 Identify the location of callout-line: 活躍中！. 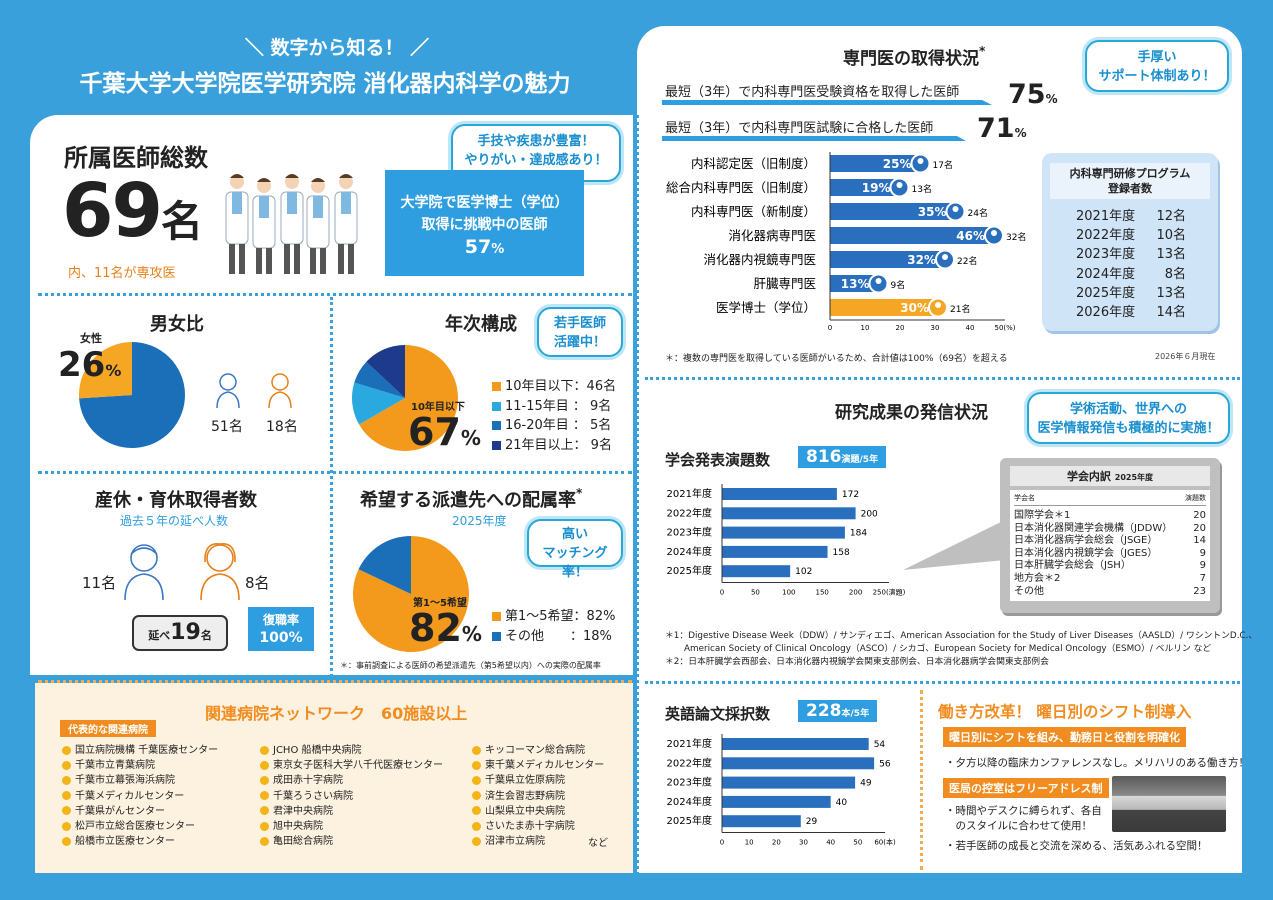
(579, 342).